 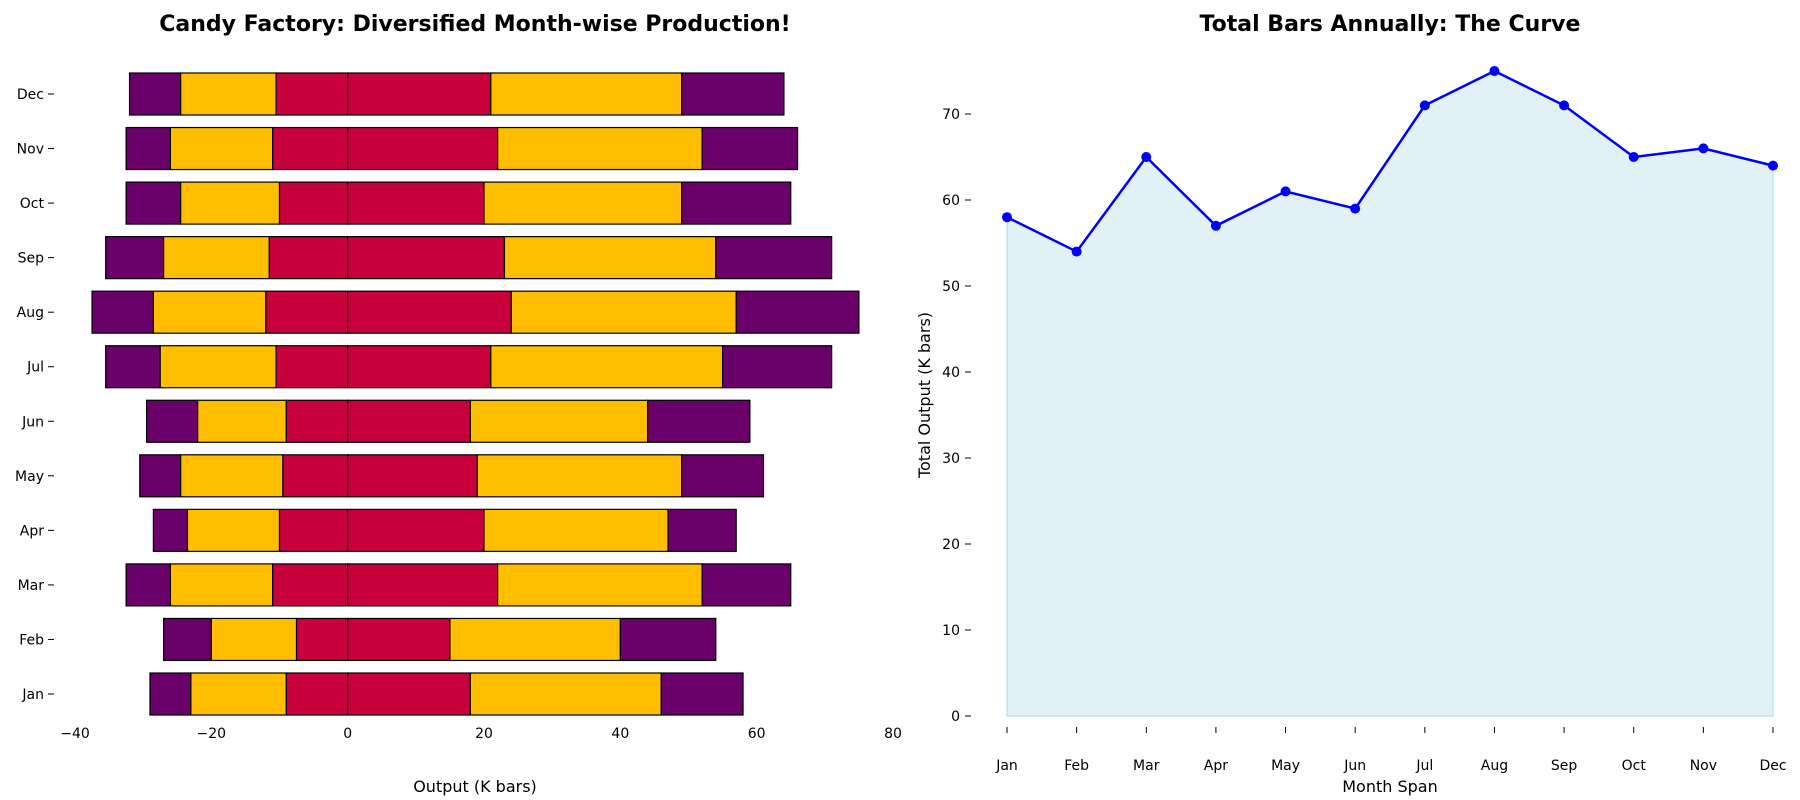 What do you see at coordinates (951, 545) in the screenshot?
I see `y-tick-label: 20` at bounding box center [951, 545].